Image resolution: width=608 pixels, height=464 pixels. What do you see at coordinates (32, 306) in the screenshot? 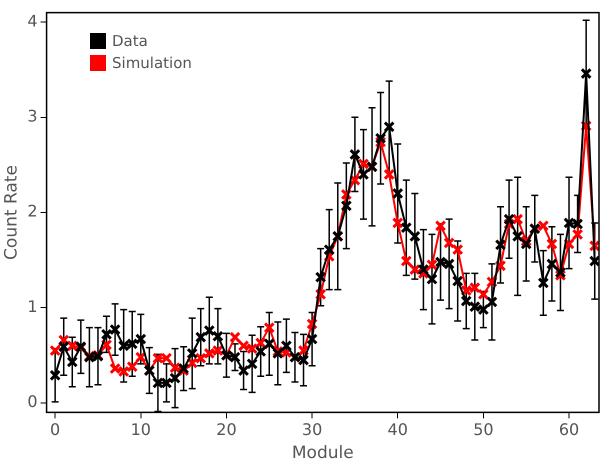
I see `y-tick-label: 1` at bounding box center [32, 306].